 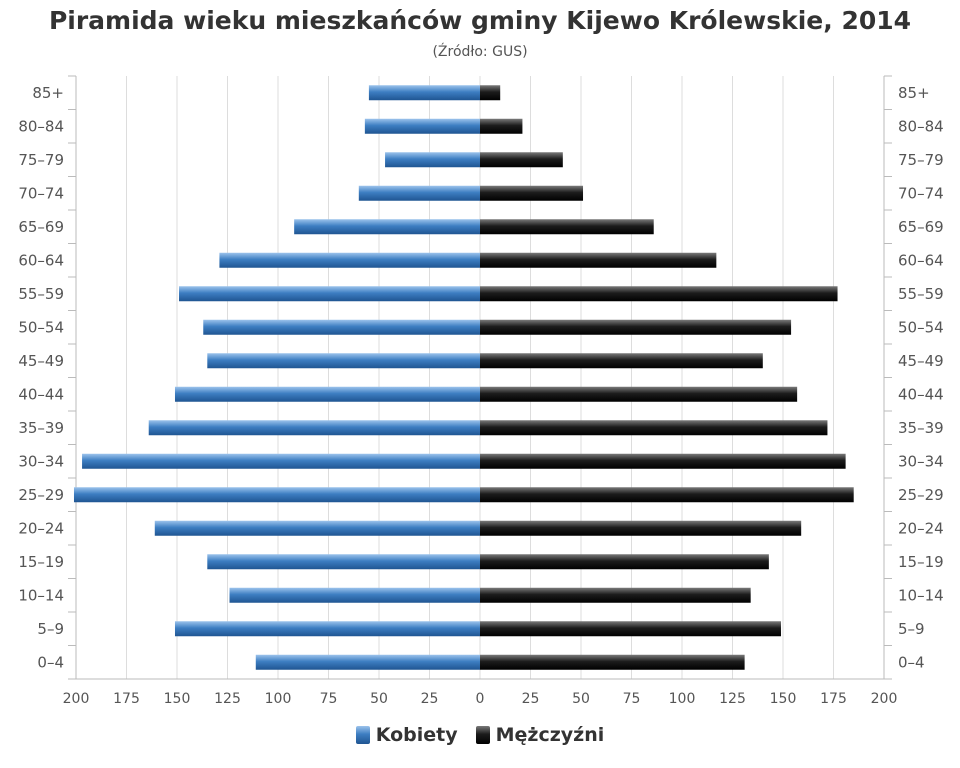 What do you see at coordinates (41, 562) in the screenshot?
I see `y-tick-label-left: 15–19` at bounding box center [41, 562].